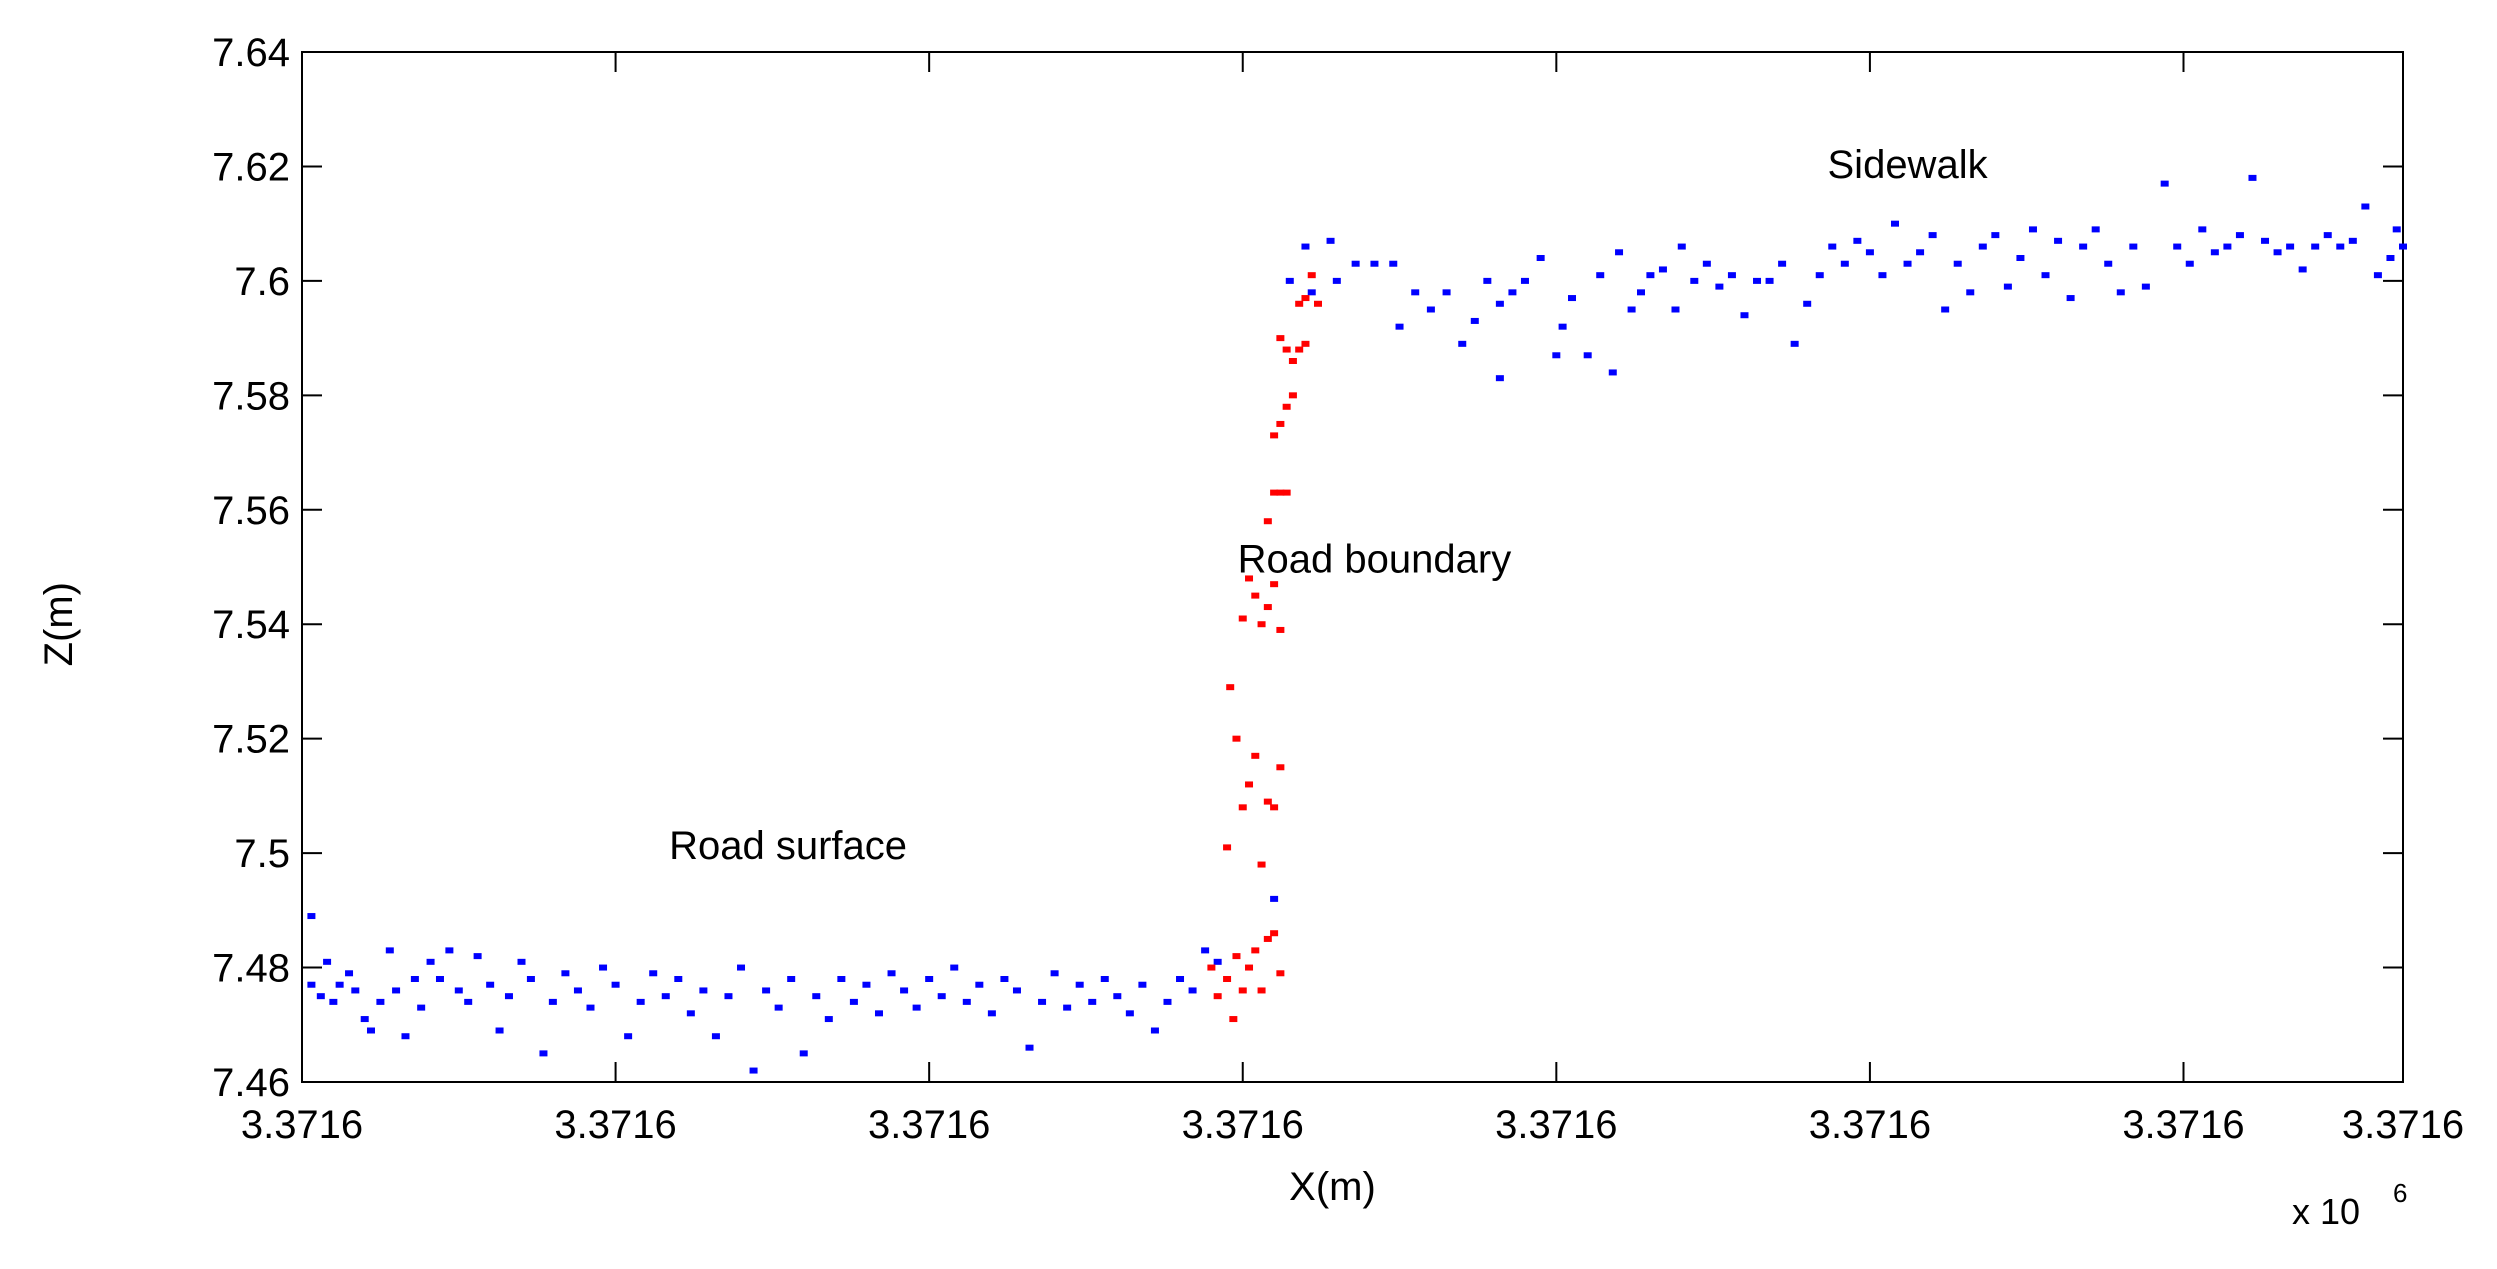 This screenshot has width=2497, height=1269. Describe the element at coordinates (788, 846) in the screenshot. I see `annotation-label: Road surface` at that location.